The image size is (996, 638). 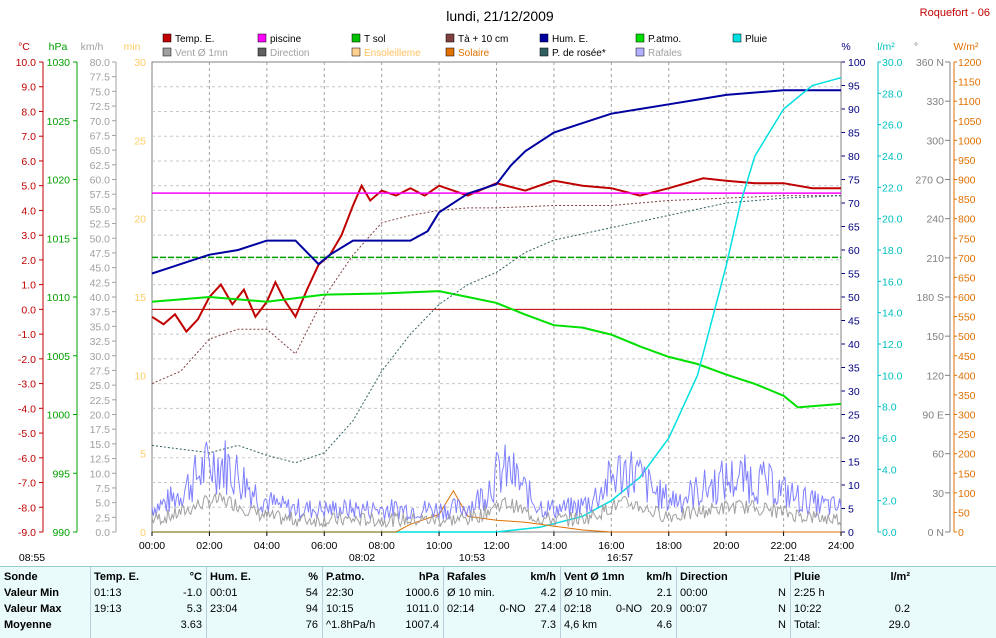 What do you see at coordinates (467, 577) in the screenshot?
I see `stats-column-title: Rafales` at bounding box center [467, 577].